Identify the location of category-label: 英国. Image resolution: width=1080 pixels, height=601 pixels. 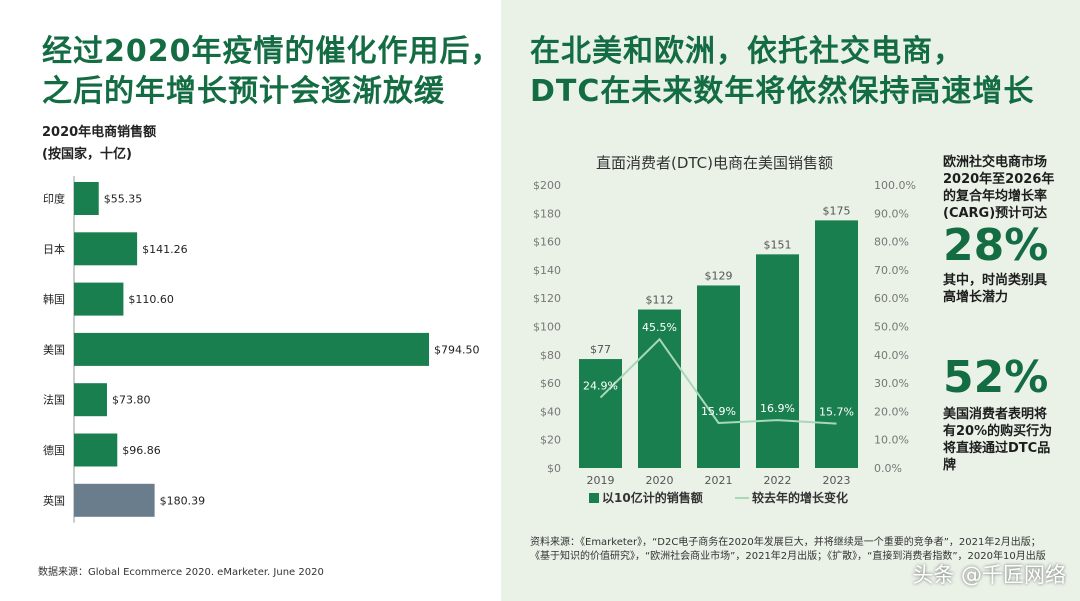
(54, 500).